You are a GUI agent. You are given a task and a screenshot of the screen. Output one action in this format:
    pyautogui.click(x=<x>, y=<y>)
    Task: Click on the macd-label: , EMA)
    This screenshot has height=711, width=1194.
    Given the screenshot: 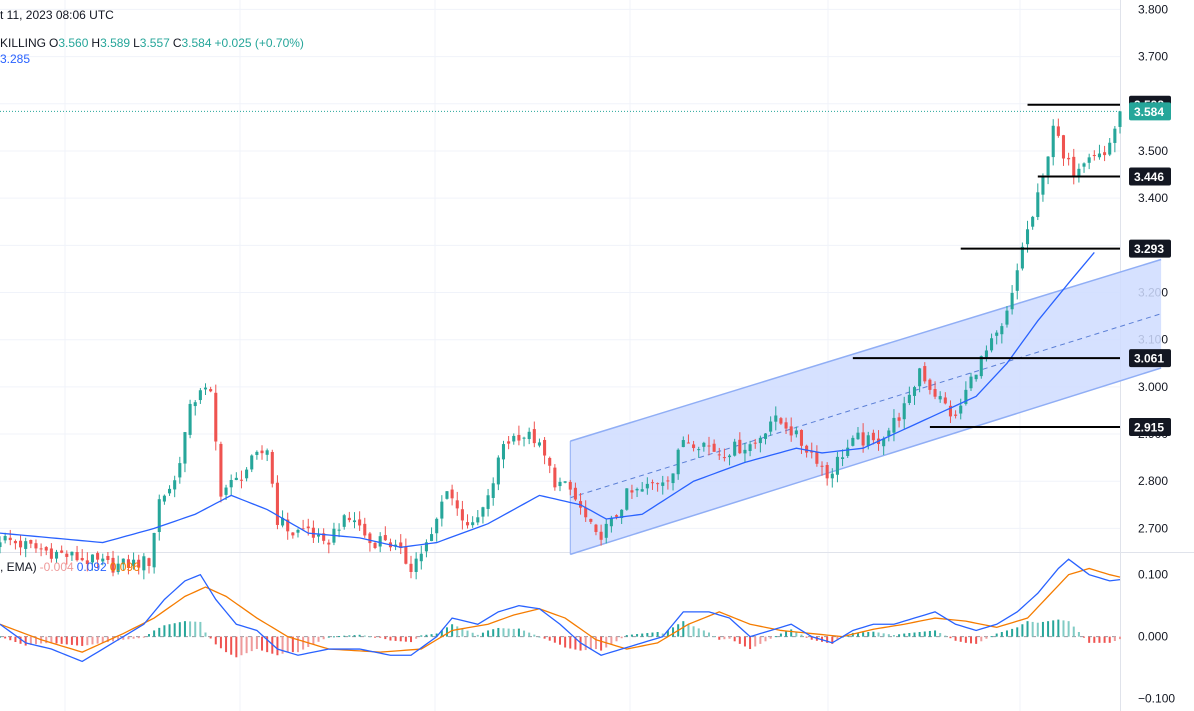 What is the action you would take?
    pyautogui.click(x=18, y=567)
    